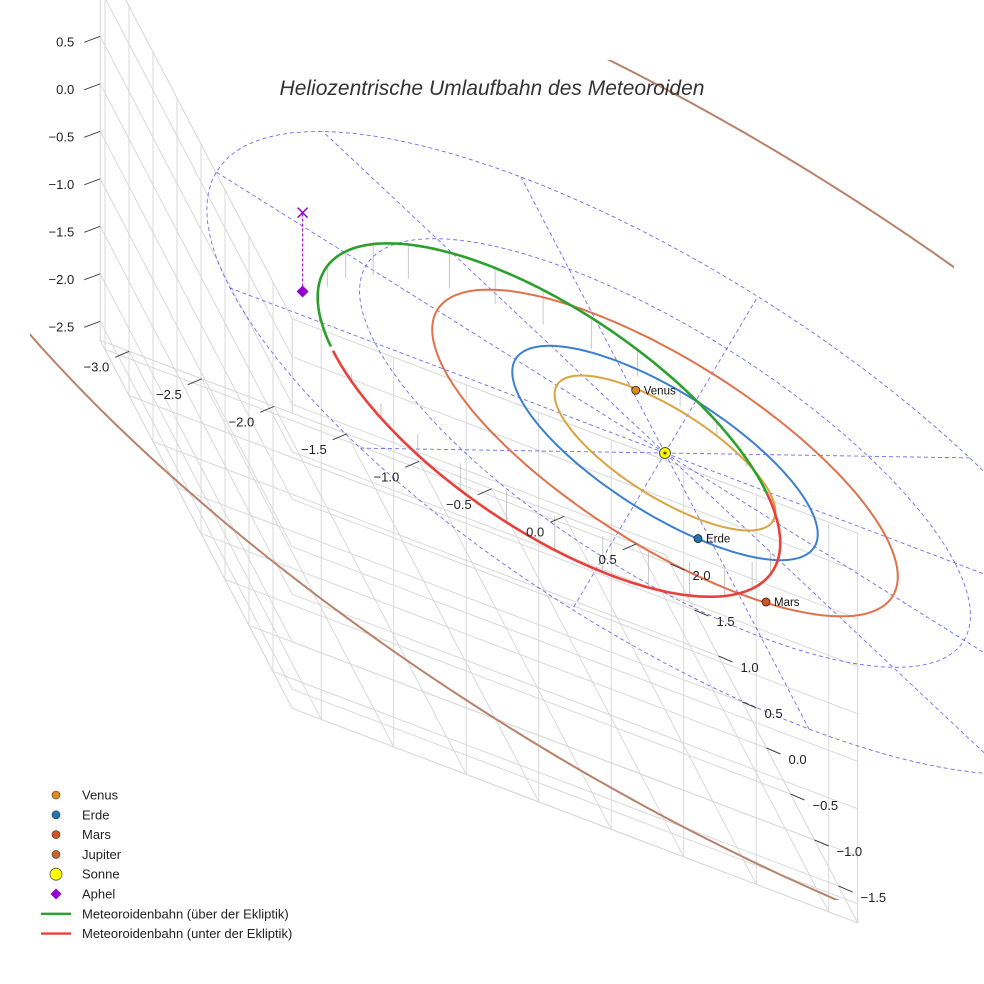 This screenshot has height=984, width=984. What do you see at coordinates (303, 213) in the screenshot?
I see `aphel-projection-marker` at bounding box center [303, 213].